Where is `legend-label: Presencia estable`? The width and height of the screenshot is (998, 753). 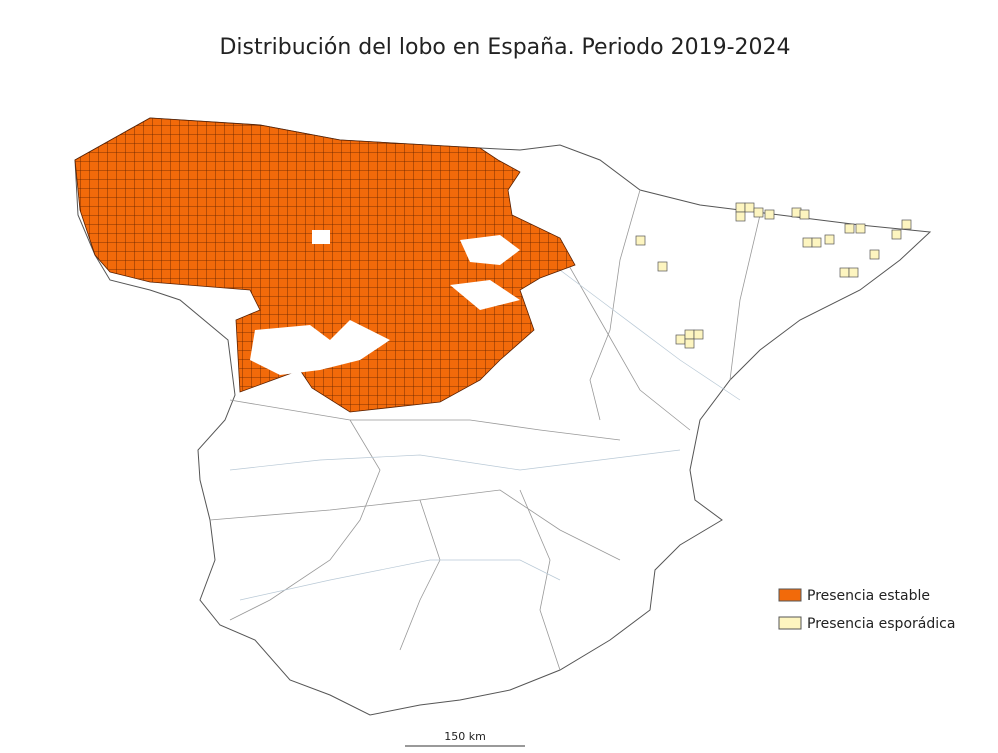 legend-label: Presencia estable is located at coordinates (868, 596).